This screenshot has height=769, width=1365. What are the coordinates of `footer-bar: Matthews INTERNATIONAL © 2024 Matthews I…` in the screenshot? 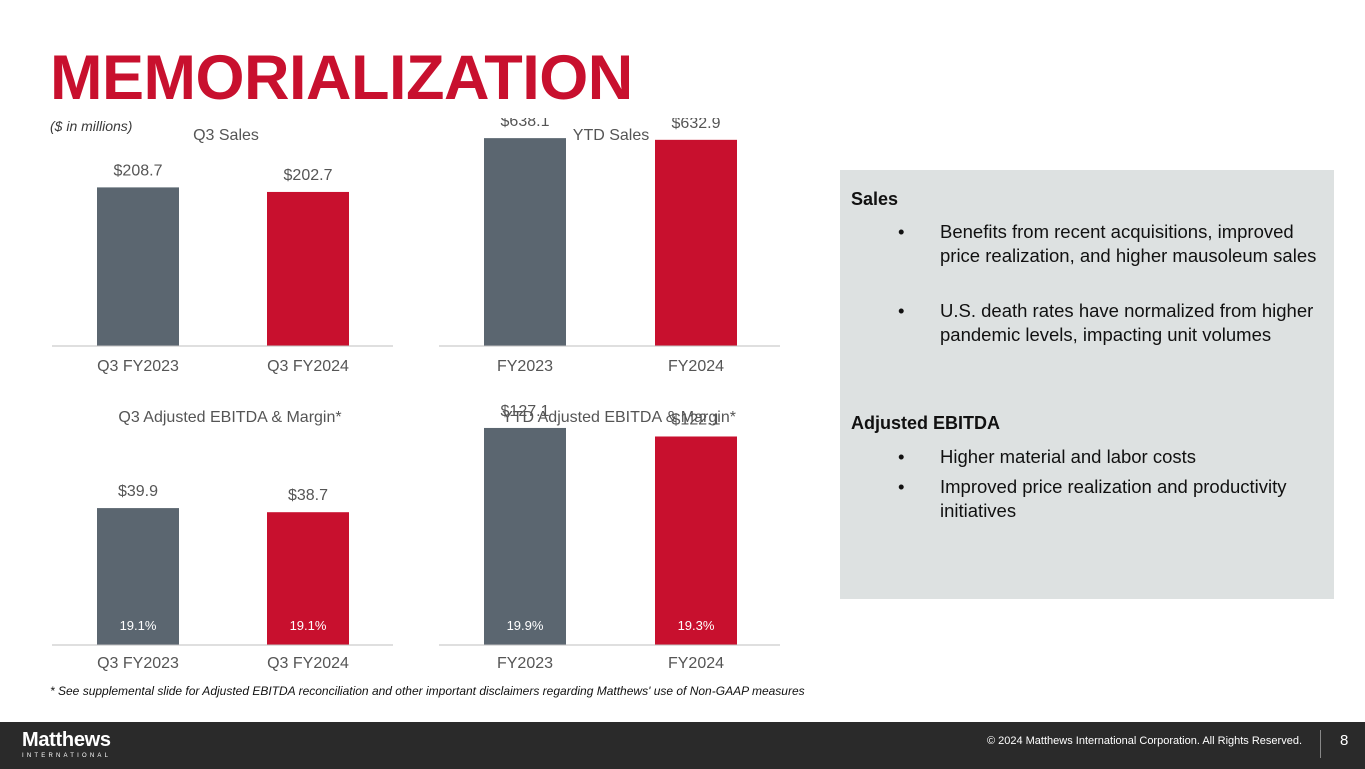 It's located at (682, 745).